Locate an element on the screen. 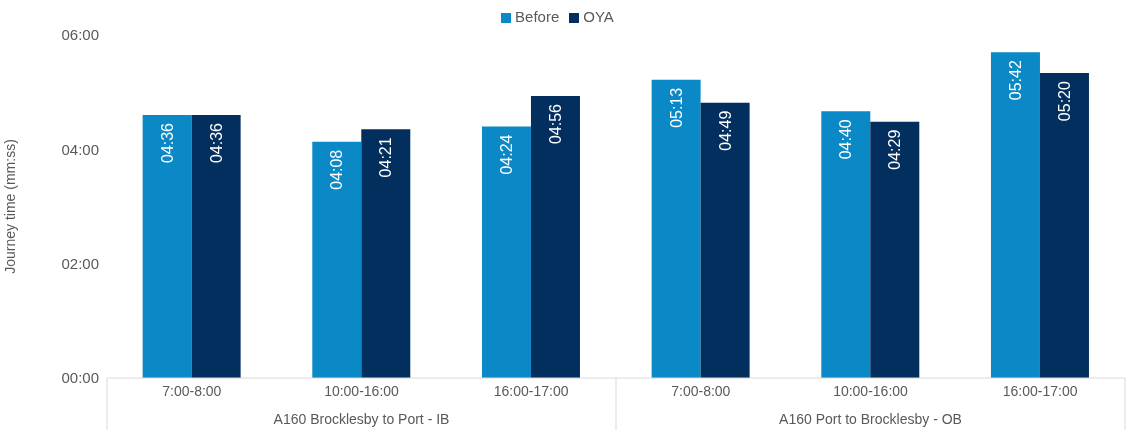  text: A160 Port to Brocklesby - OB is located at coordinates (870, 419).